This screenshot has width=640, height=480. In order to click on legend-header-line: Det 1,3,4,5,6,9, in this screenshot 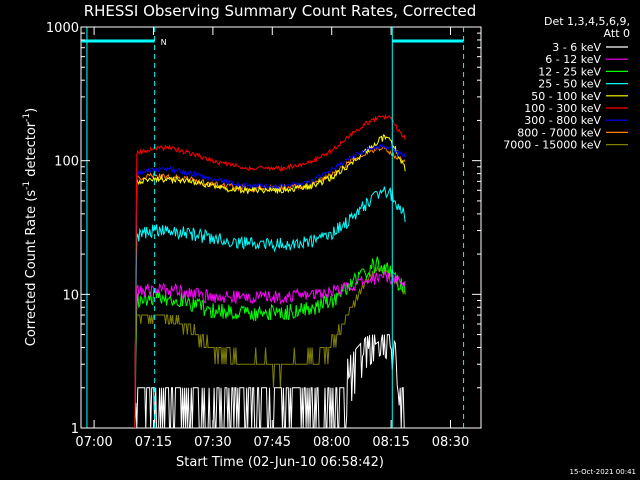, I will do `click(587, 21)`.